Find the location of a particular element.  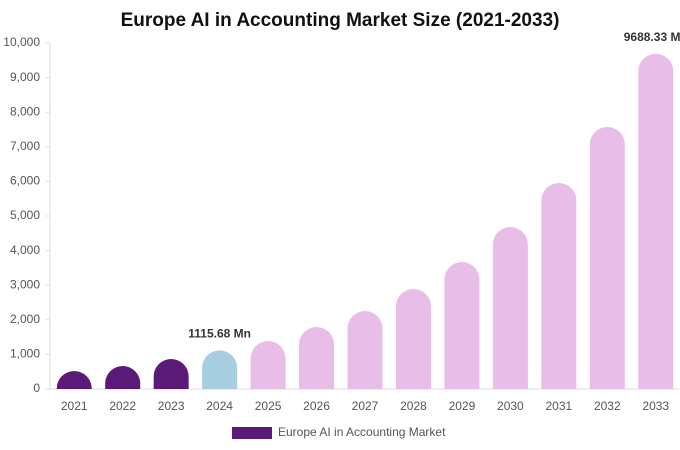

y-tick-label: 3,000 is located at coordinates (25, 284).